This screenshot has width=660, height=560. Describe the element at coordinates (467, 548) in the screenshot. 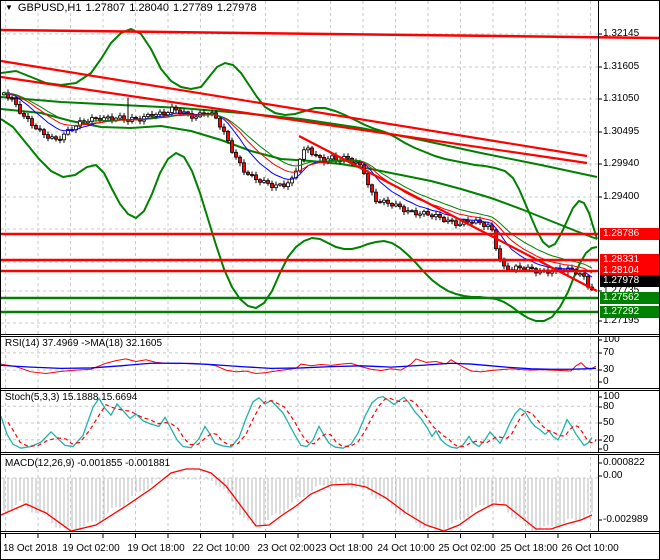

I see `time-axis-label: 25 Oct 02:00` at that location.